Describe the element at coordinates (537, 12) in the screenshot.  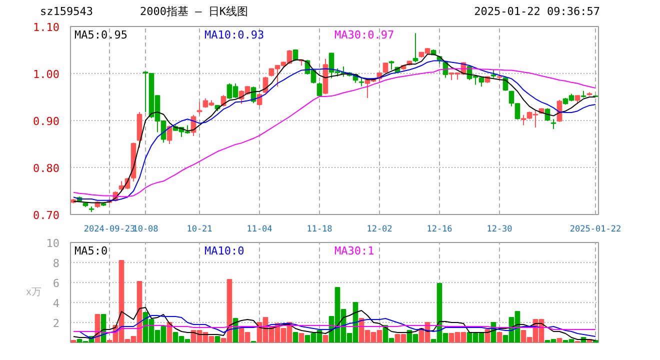
I see `text: 2025-01-22 09:36:57` at that location.